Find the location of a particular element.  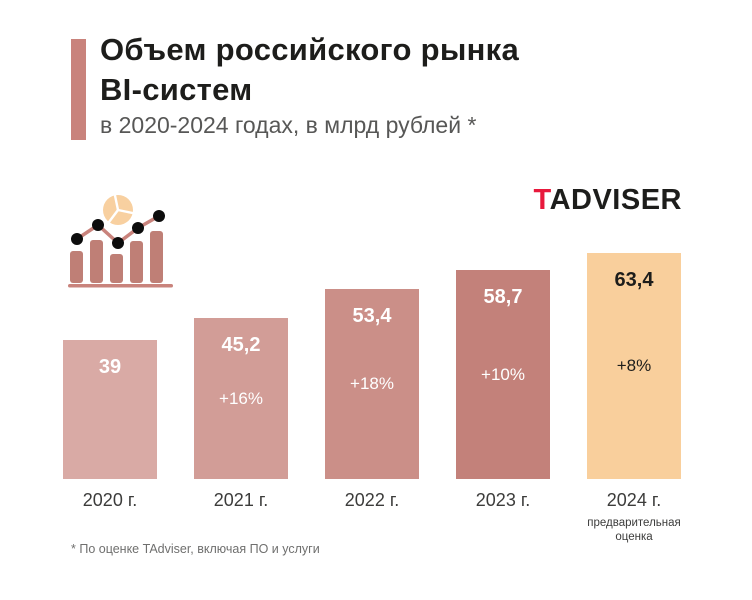

bar-column-2024: 63,4 +8% 2024 г. предварительная оценка is located at coordinates (634, 391).